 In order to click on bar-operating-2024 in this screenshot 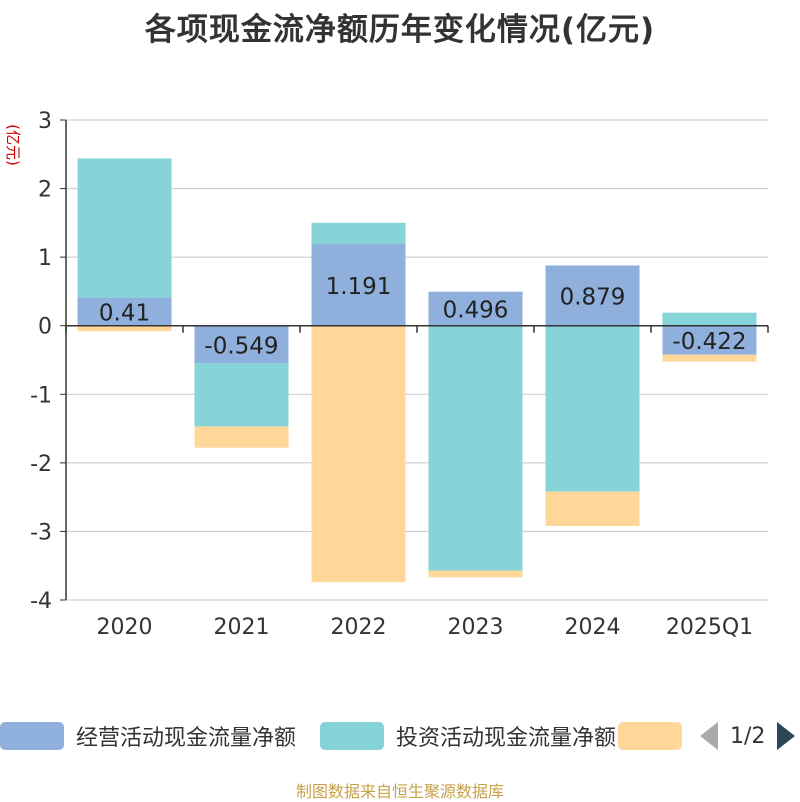, I will do `click(592, 295)`.